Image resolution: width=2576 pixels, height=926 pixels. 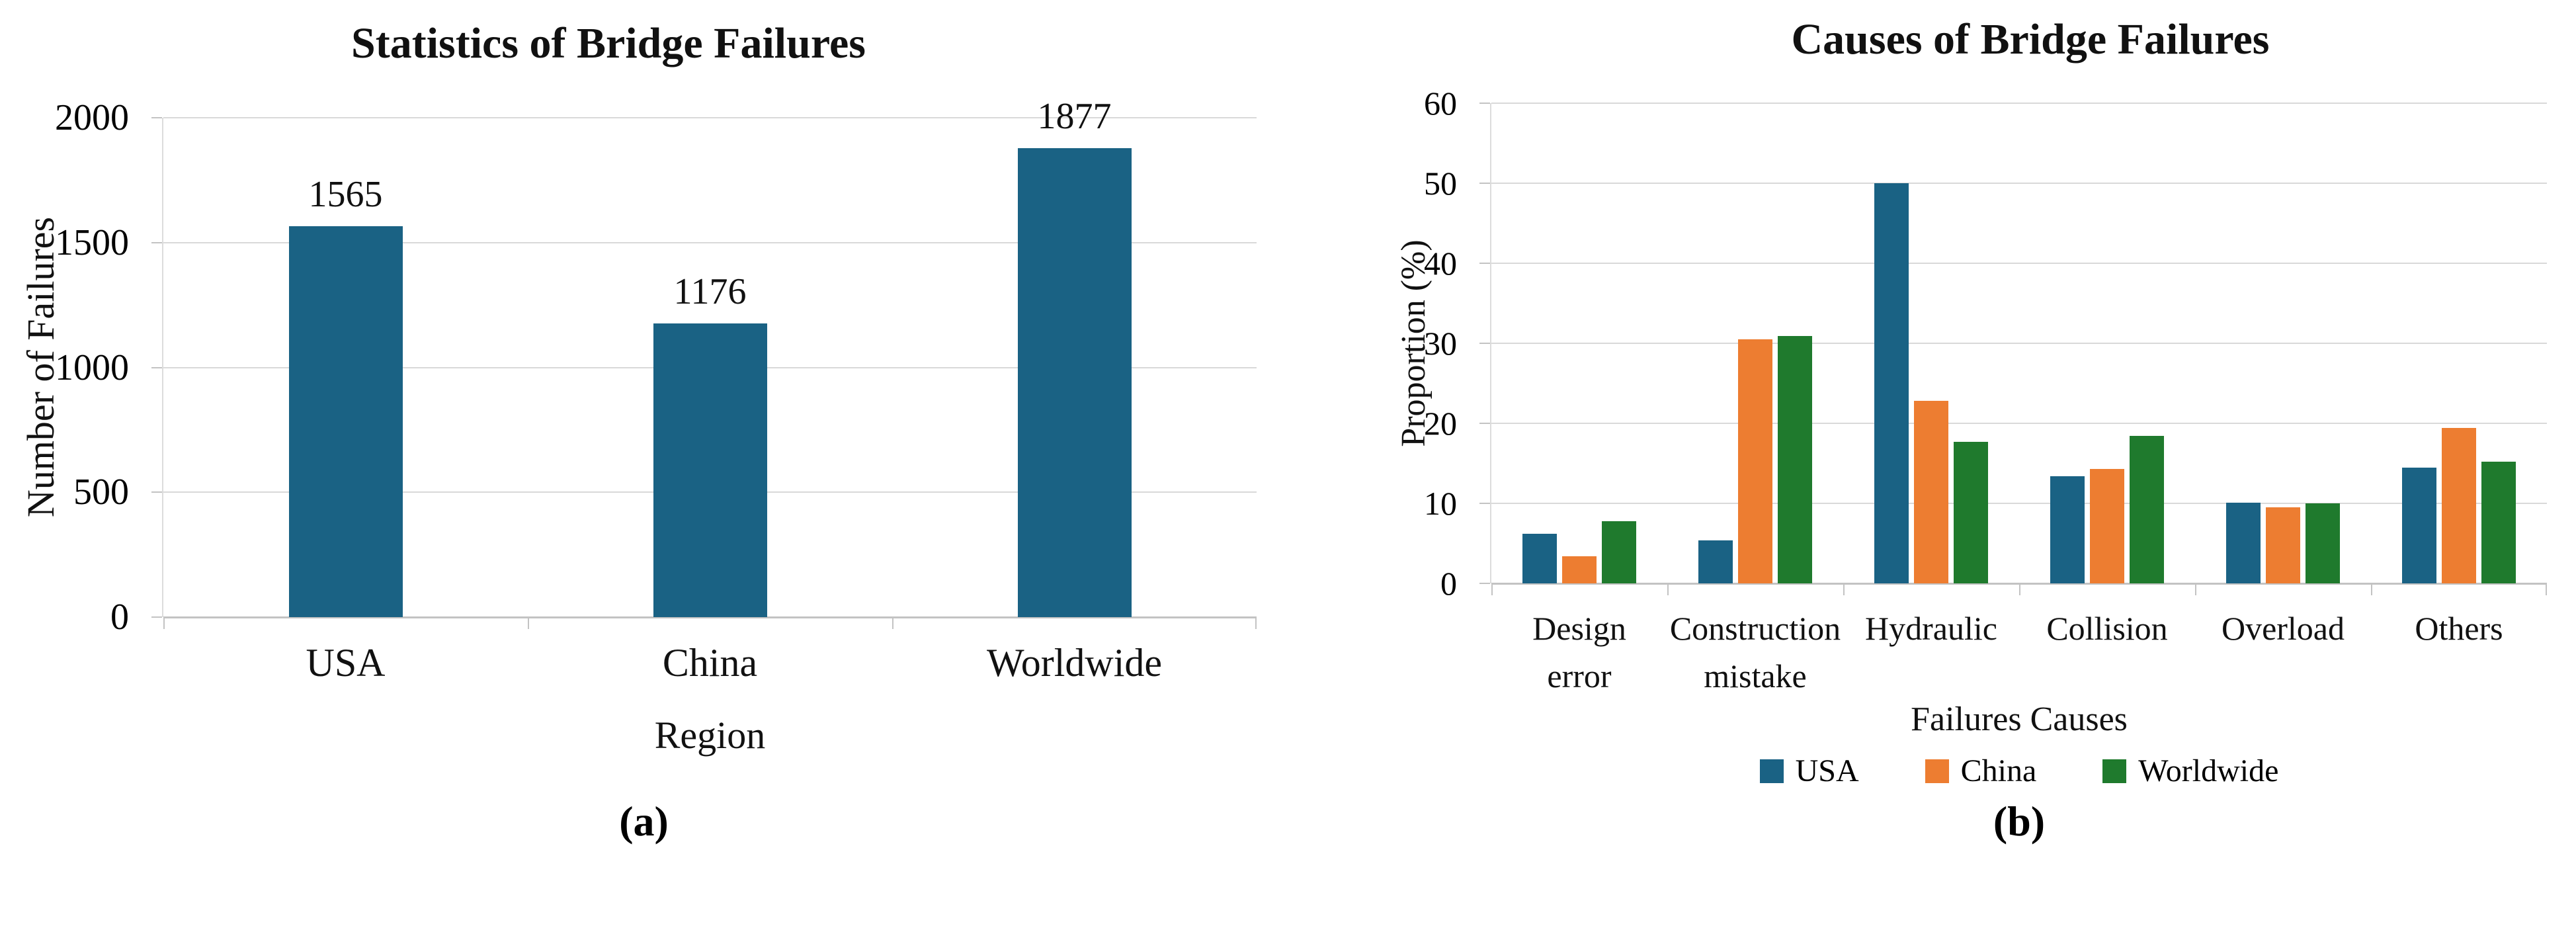 What do you see at coordinates (710, 663) in the screenshot?
I see `category-label-china: China` at bounding box center [710, 663].